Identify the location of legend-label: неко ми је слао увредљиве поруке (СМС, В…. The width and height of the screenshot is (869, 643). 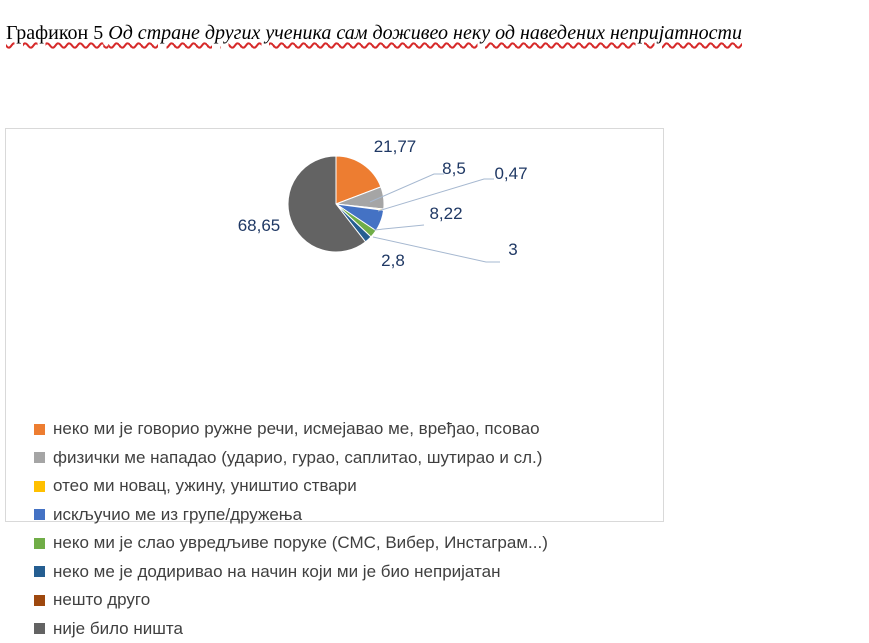
(300, 543).